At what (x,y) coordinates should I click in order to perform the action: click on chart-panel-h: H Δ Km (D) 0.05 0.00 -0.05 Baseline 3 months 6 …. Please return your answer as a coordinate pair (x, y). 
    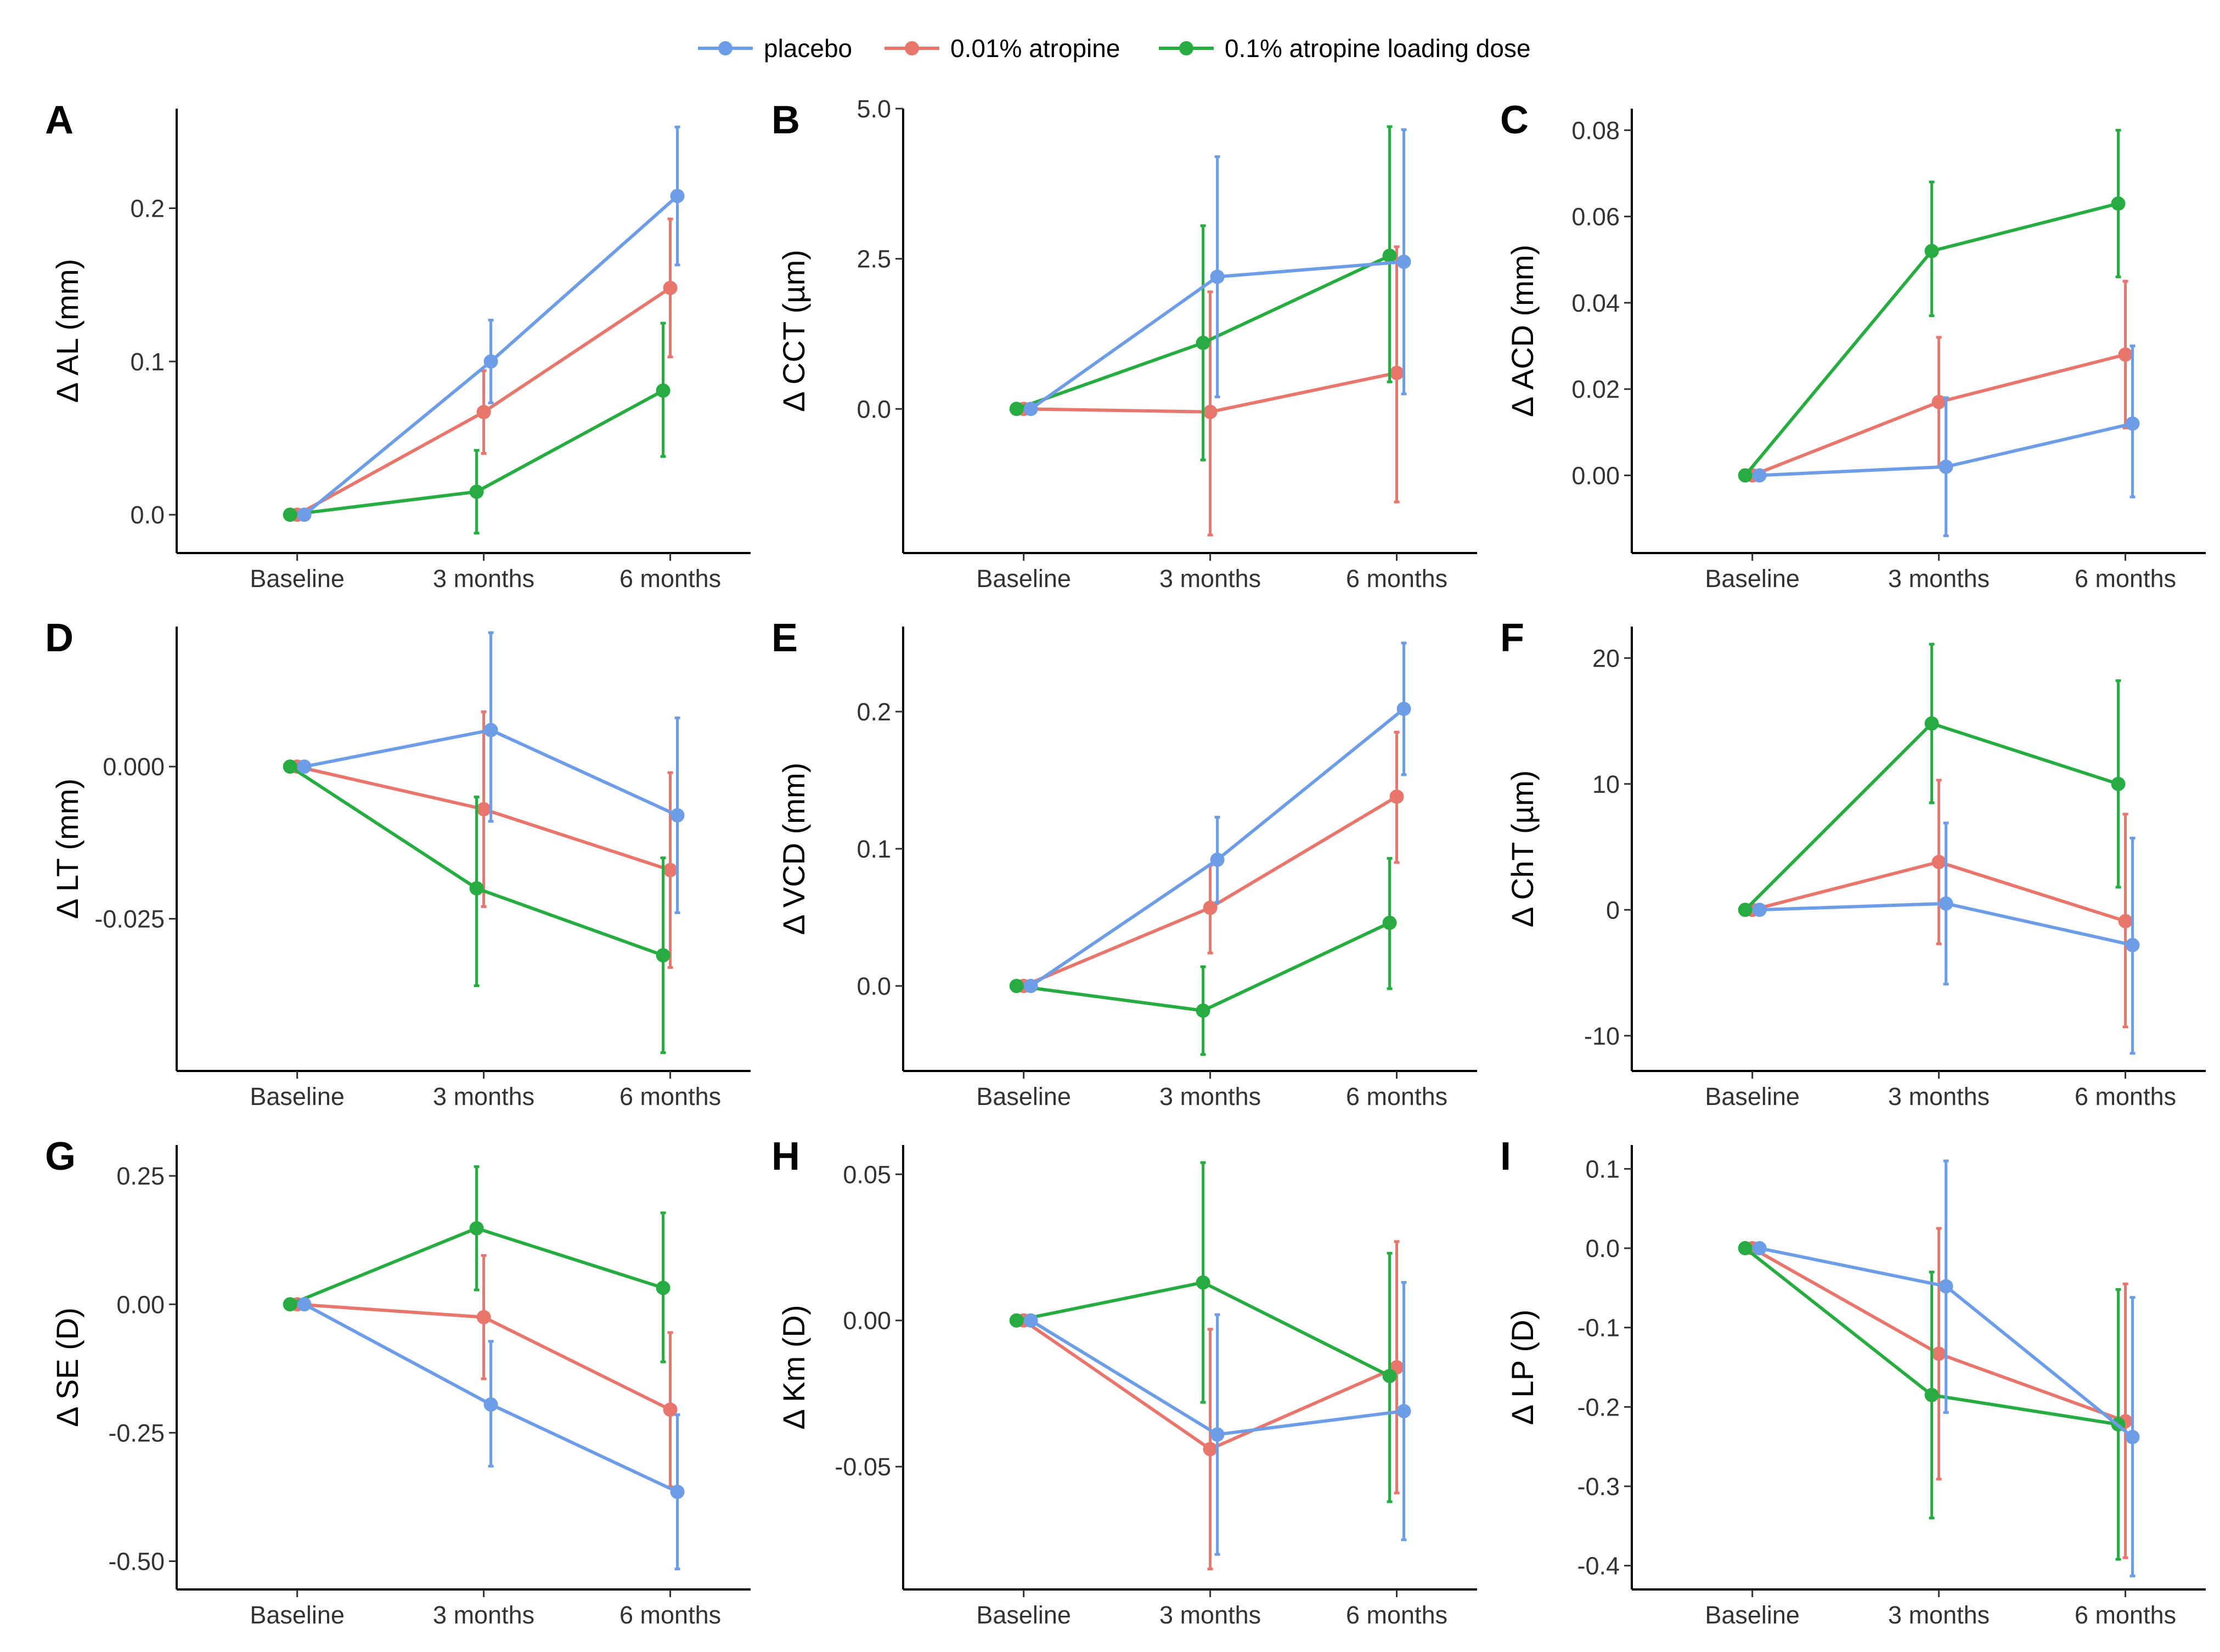
    Looking at the image, I should click on (1124, 1382).